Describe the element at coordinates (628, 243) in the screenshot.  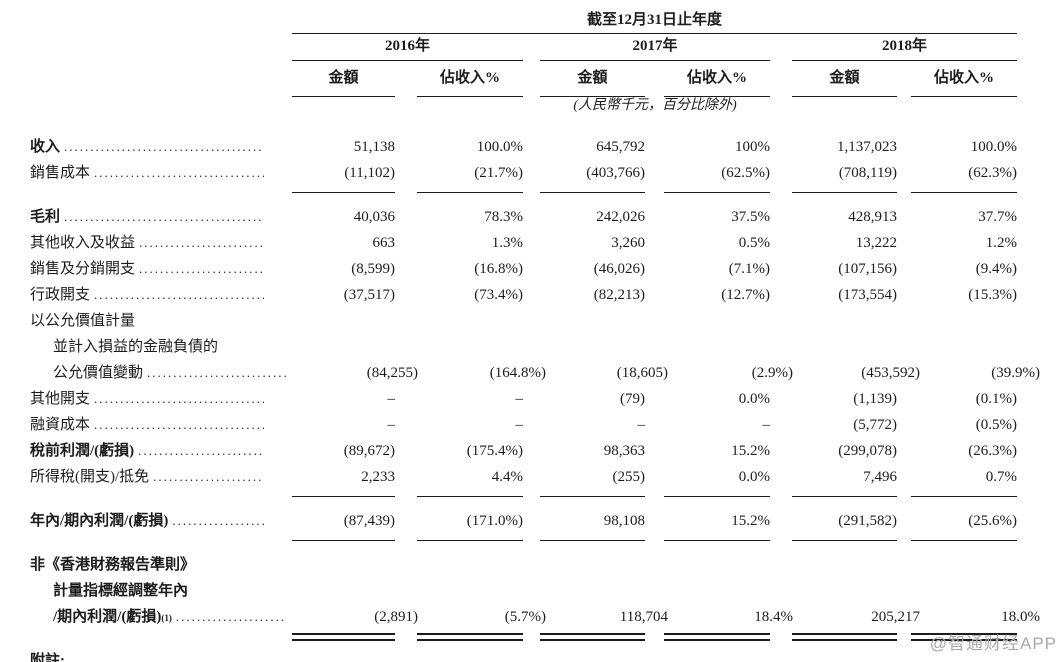
I see `amount-cell: 3,260` at that location.